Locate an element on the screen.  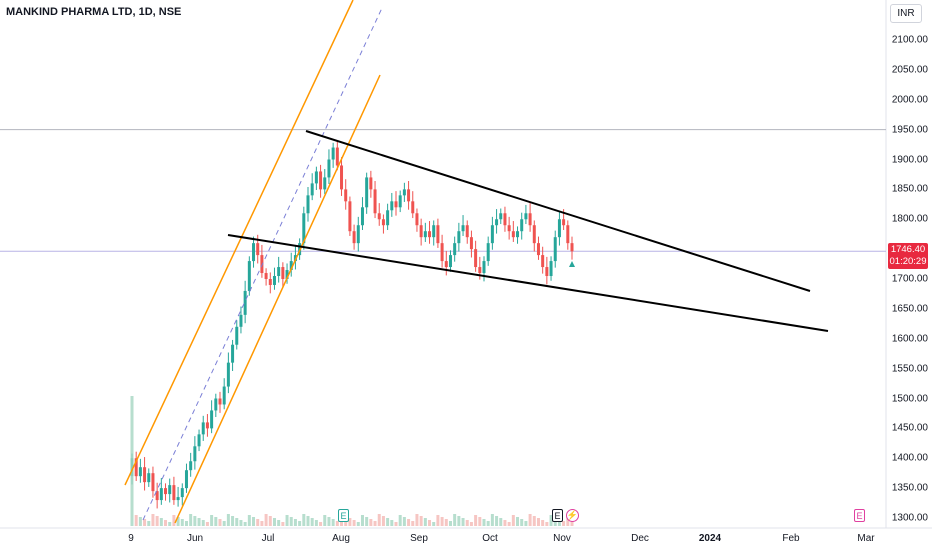
x-tick-label: Aug is located at coordinates (341, 538).